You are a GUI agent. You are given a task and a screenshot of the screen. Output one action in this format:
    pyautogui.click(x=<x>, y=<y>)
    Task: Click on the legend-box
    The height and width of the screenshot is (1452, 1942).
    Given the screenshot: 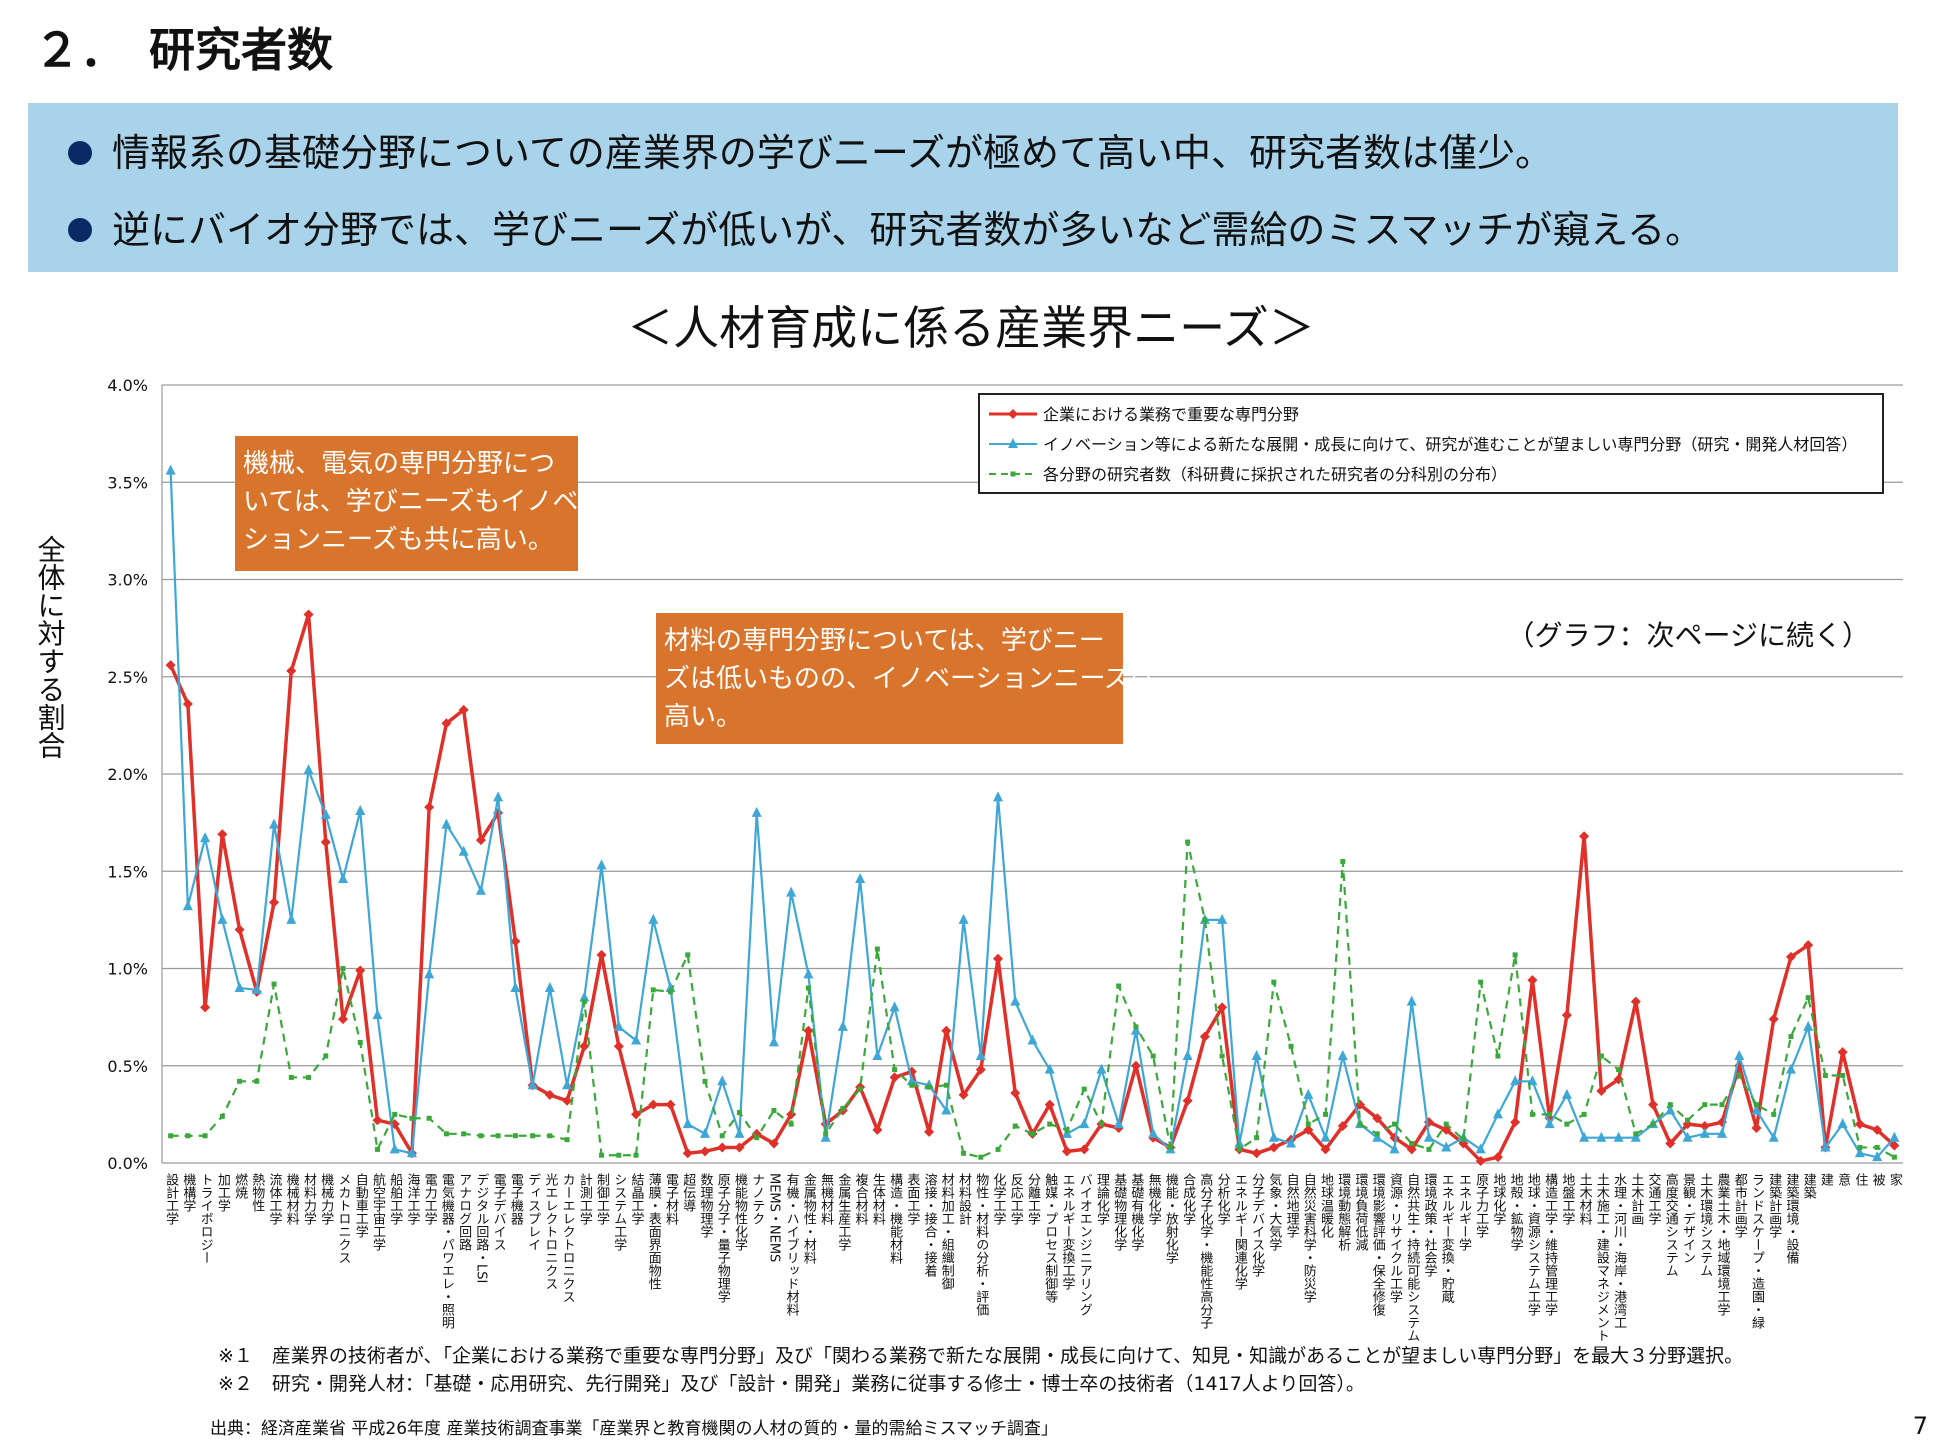 What is the action you would take?
    pyautogui.click(x=1431, y=443)
    